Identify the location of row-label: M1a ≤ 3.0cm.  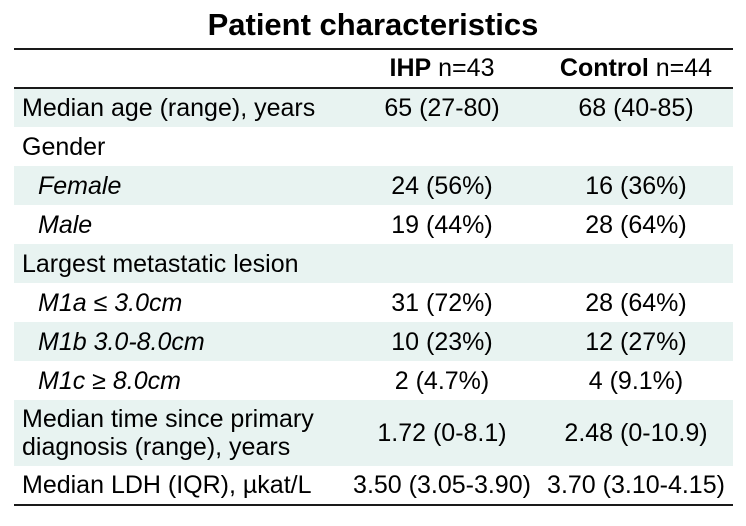
(110, 302).